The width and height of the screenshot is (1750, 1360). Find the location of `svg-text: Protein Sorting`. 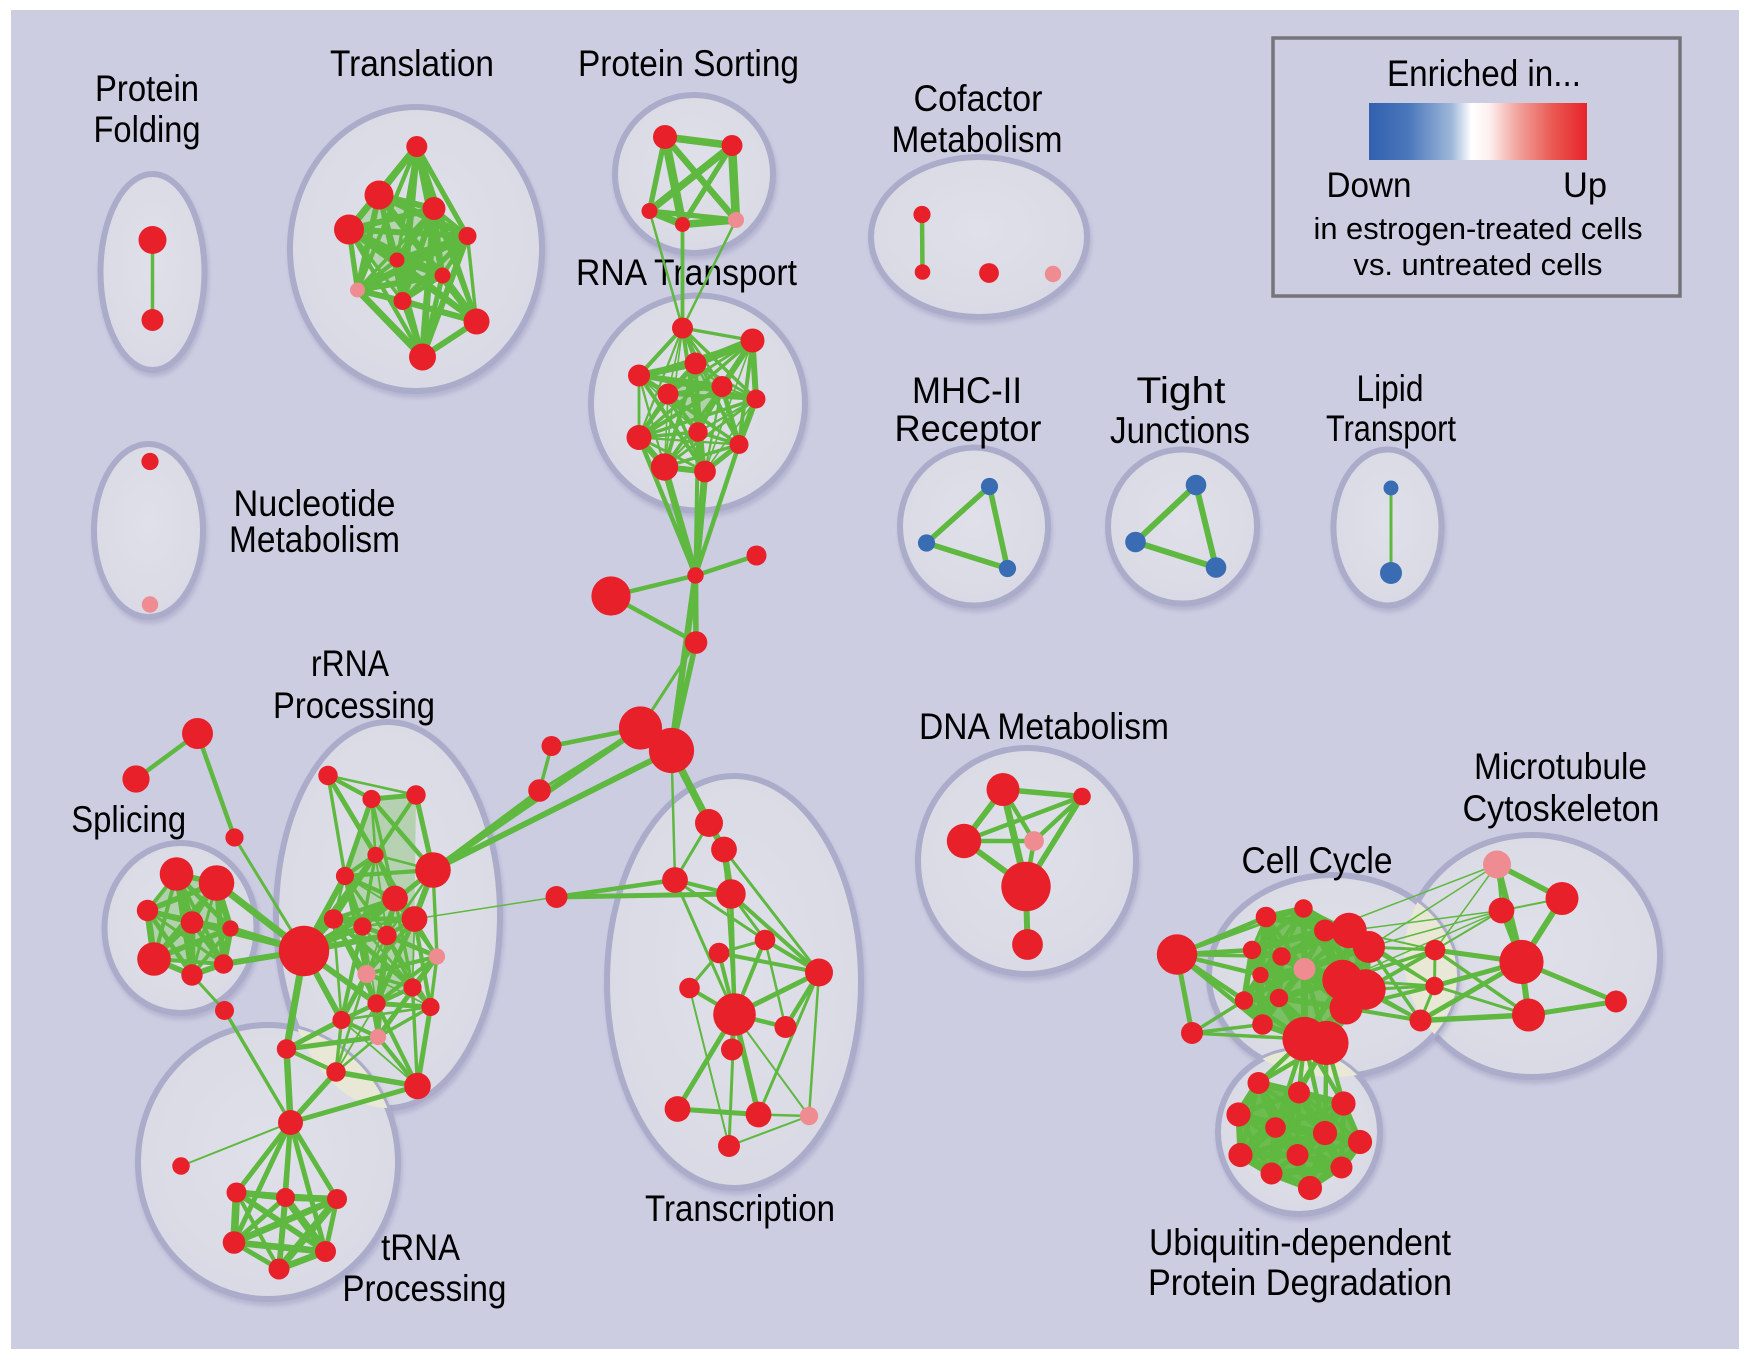

svg-text: Protein Sorting is located at coordinates (688, 63).